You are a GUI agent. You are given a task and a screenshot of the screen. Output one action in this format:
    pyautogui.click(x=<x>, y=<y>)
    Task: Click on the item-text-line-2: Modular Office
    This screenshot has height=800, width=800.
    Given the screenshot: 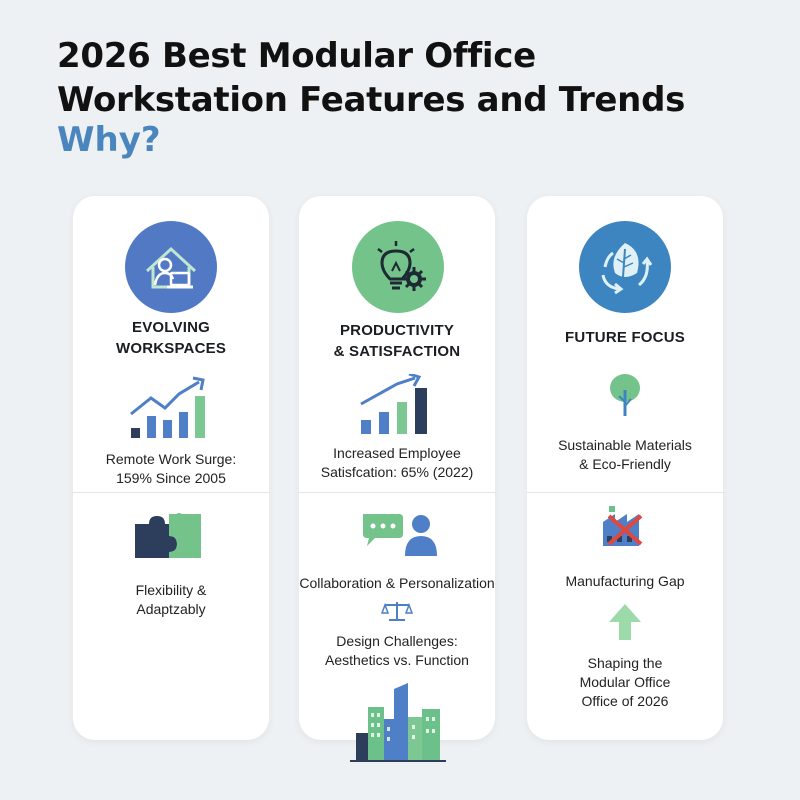 What is the action you would take?
    pyautogui.click(x=625, y=682)
    